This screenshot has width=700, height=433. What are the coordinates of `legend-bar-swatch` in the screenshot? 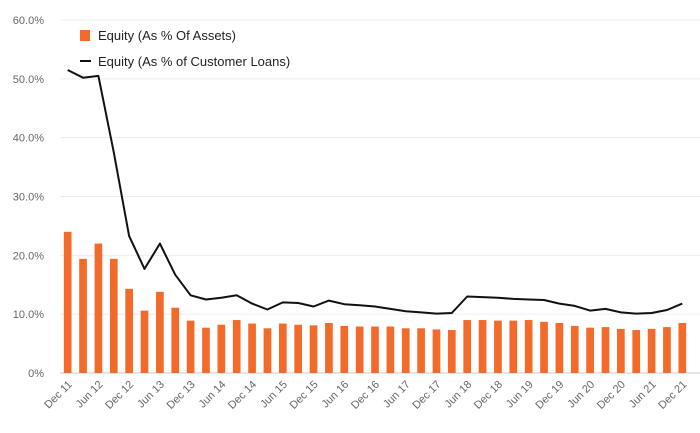 It's located at (85, 35).